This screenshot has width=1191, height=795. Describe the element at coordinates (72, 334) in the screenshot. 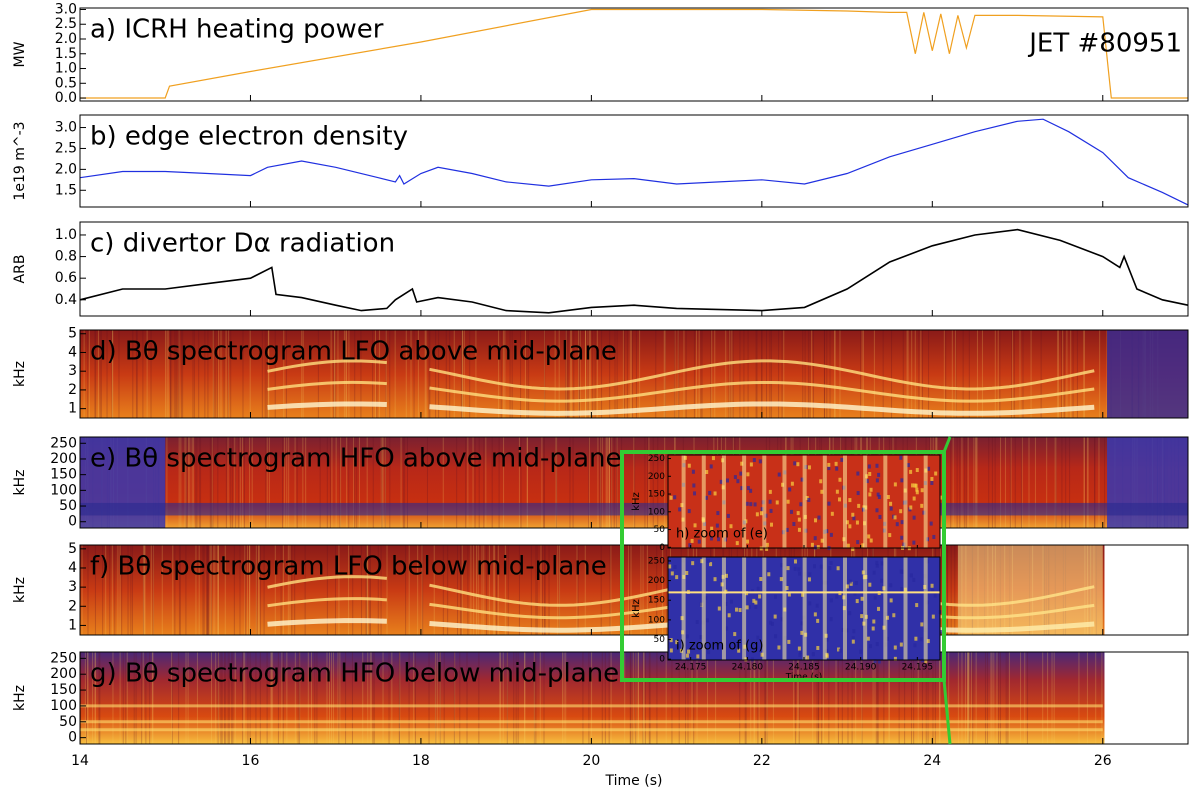

I see `y-tick-label: 5` at that location.